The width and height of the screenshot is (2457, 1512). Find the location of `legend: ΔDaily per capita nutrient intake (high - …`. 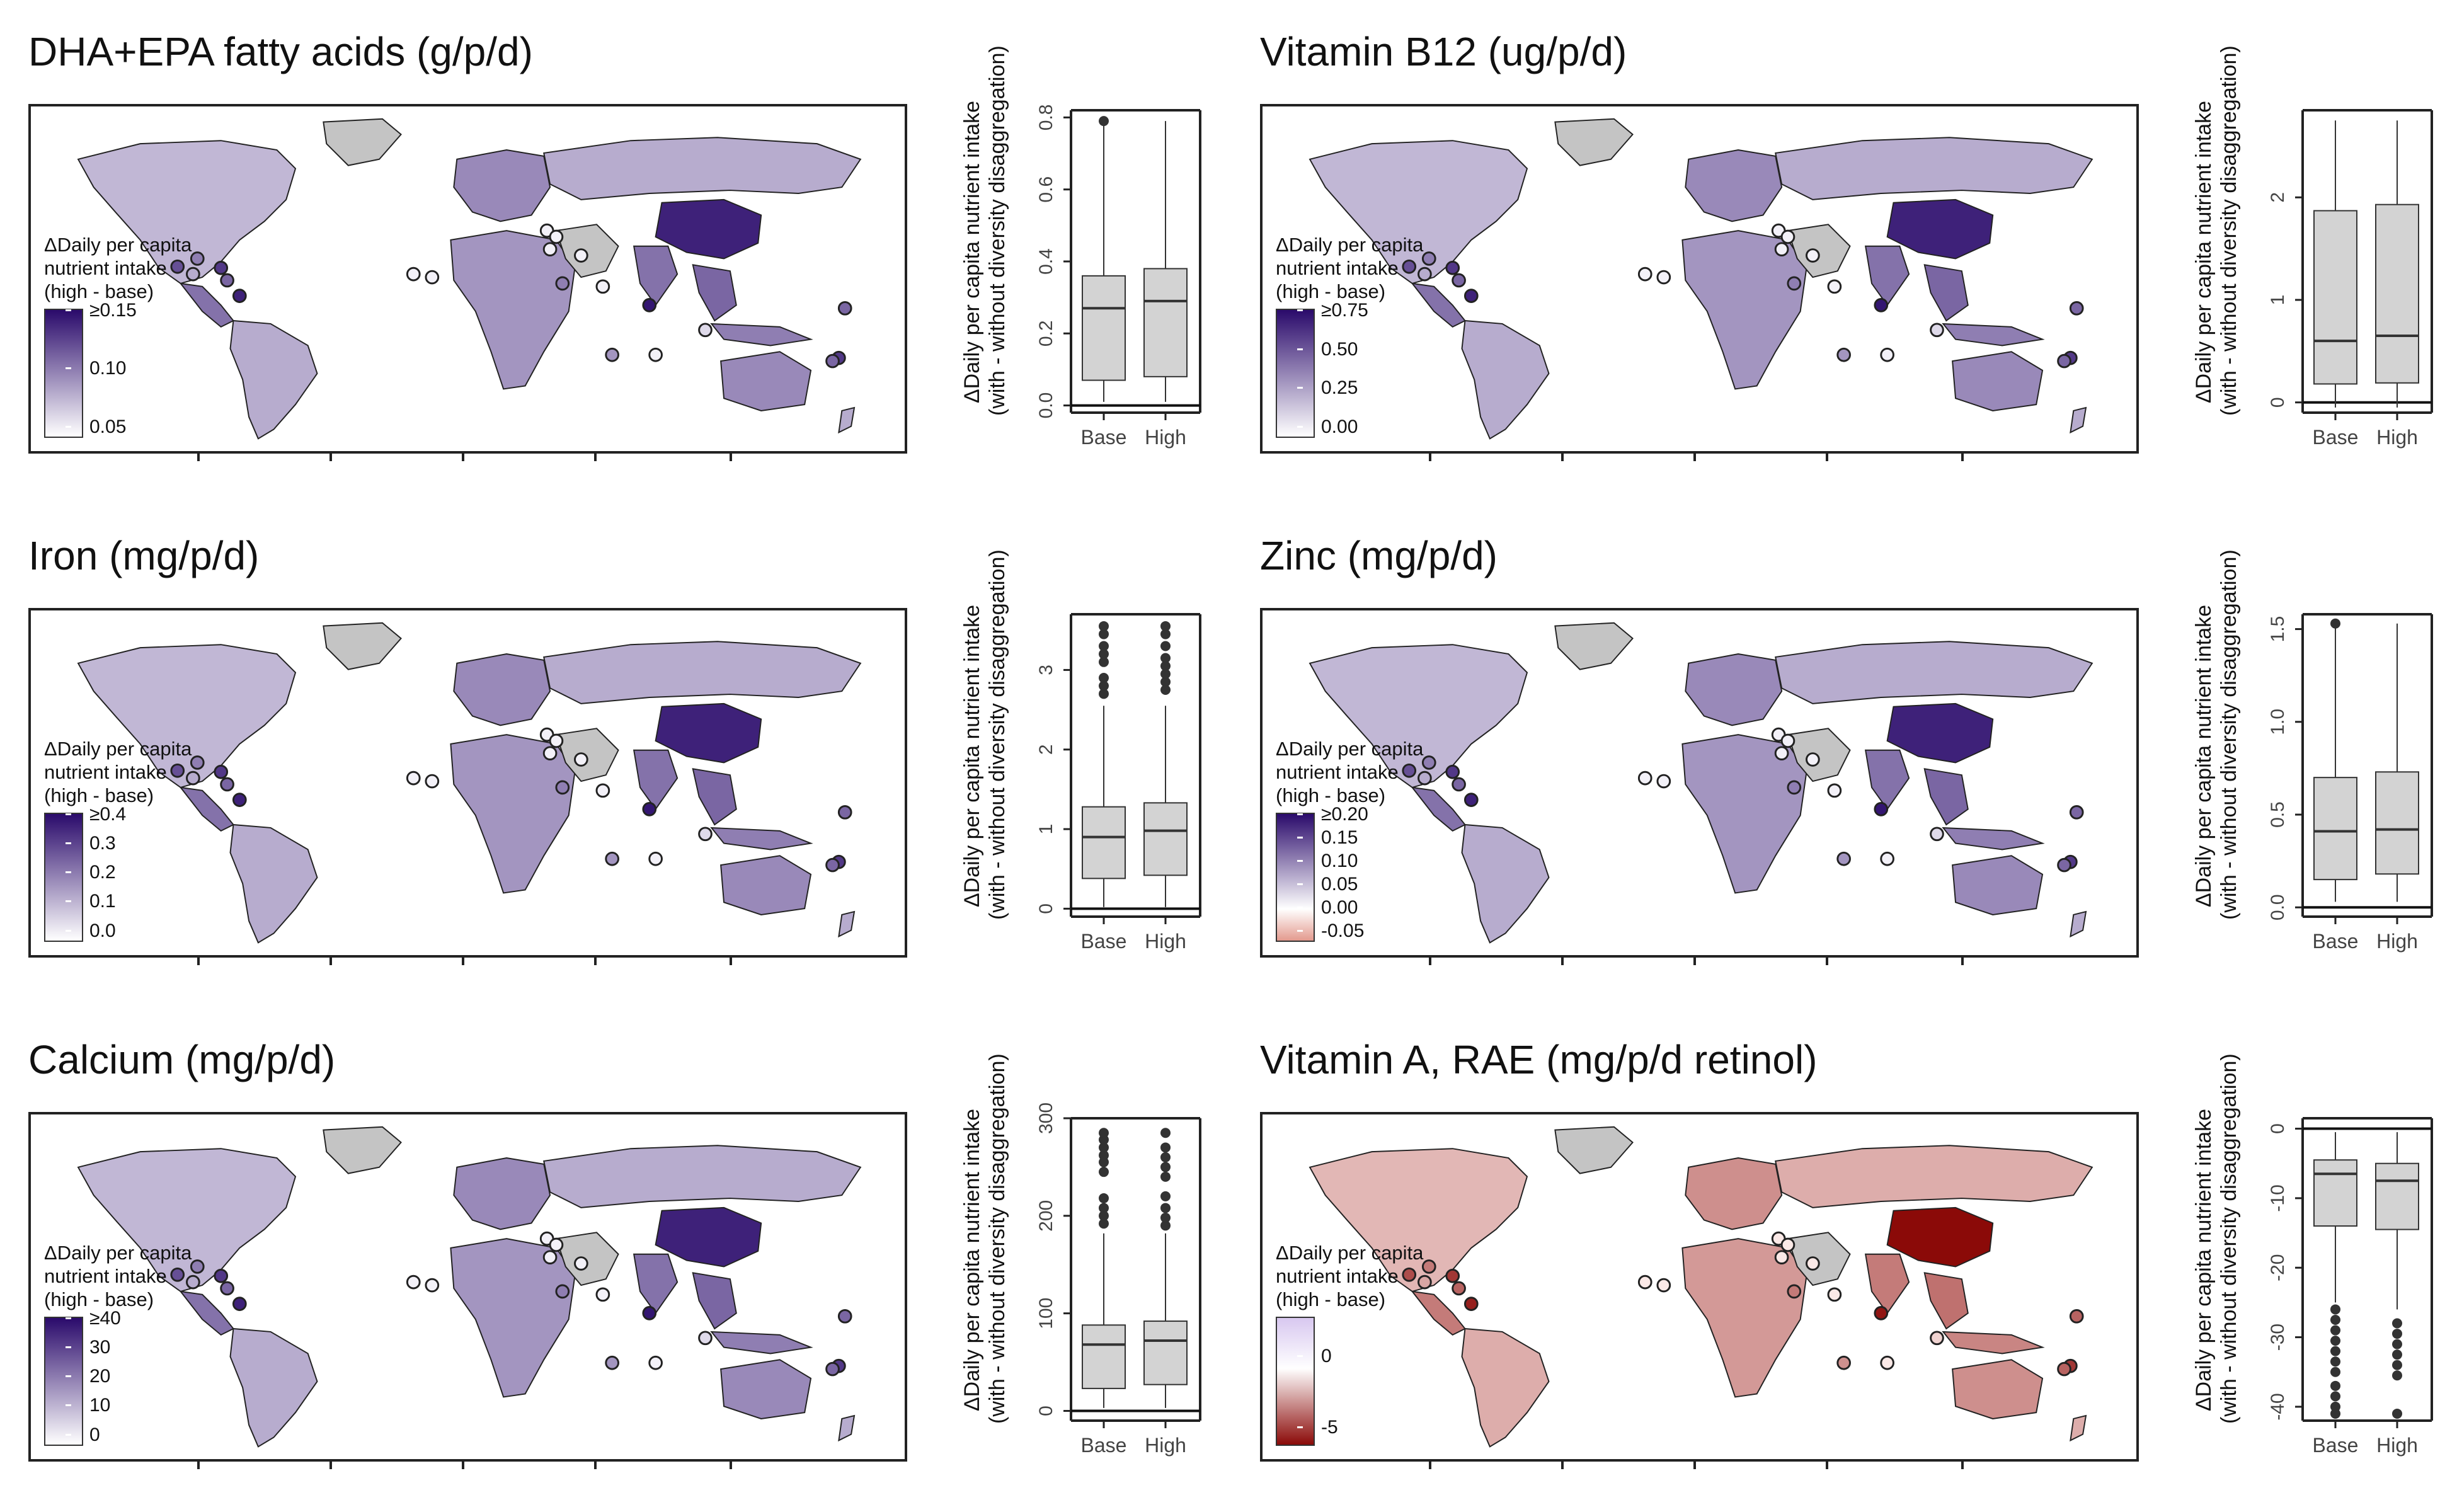

legend: ΔDaily per capita nutrient intake (high - … is located at coordinates (1349, 1343).